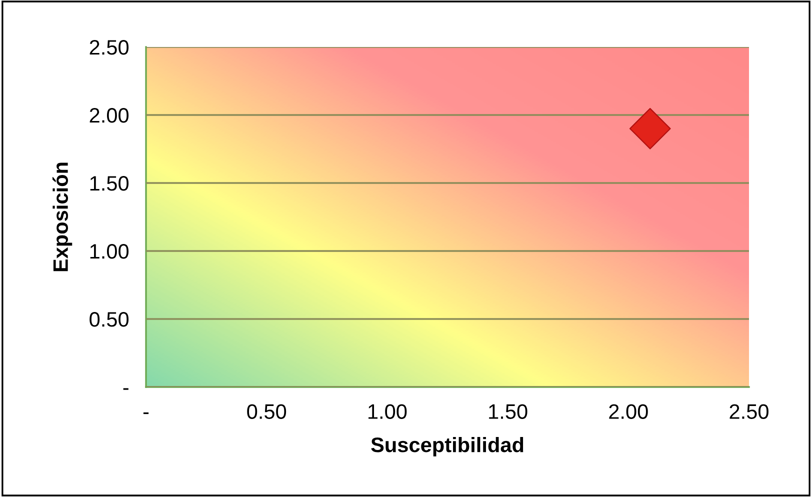 The image size is (812, 497). Describe the element at coordinates (109, 183) in the screenshot. I see `y-tick-label: 1.50` at that location.